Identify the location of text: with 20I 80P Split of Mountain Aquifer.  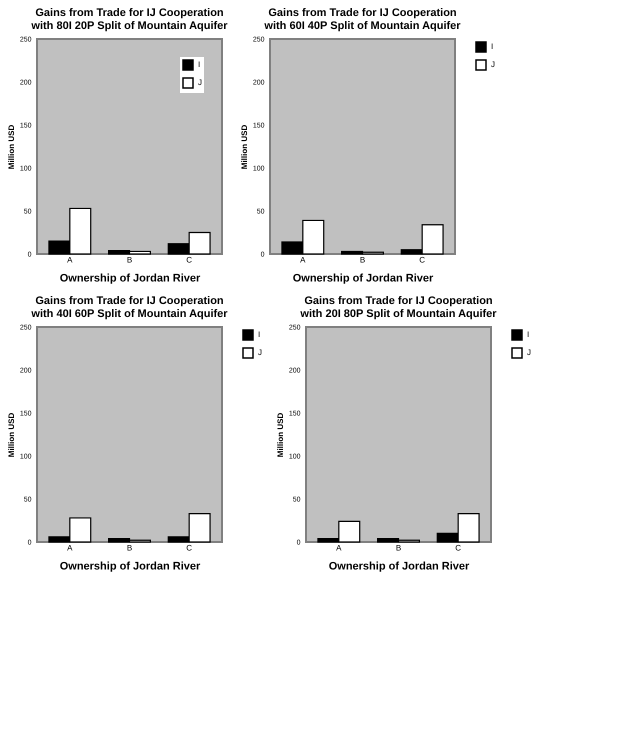
(398, 314).